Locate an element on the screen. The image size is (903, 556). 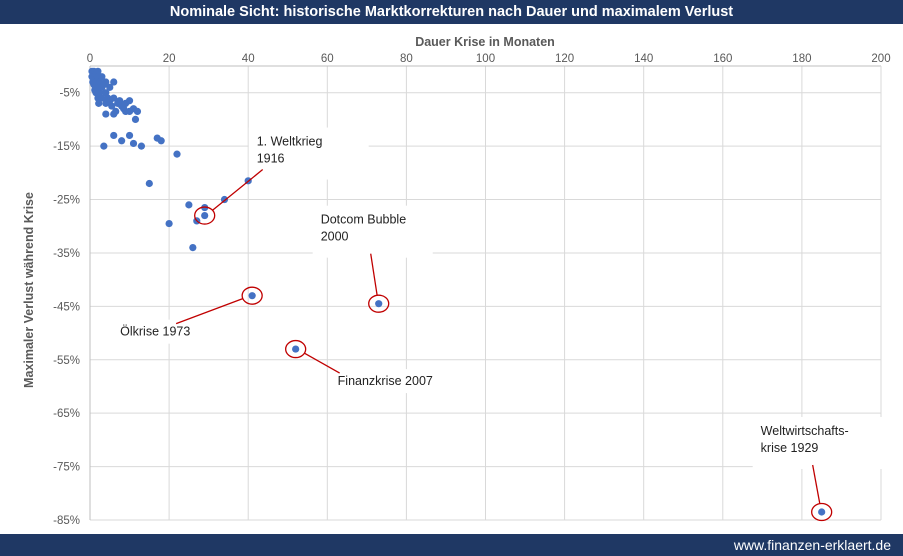
x-tick-label: 120 is located at coordinates (564, 59).